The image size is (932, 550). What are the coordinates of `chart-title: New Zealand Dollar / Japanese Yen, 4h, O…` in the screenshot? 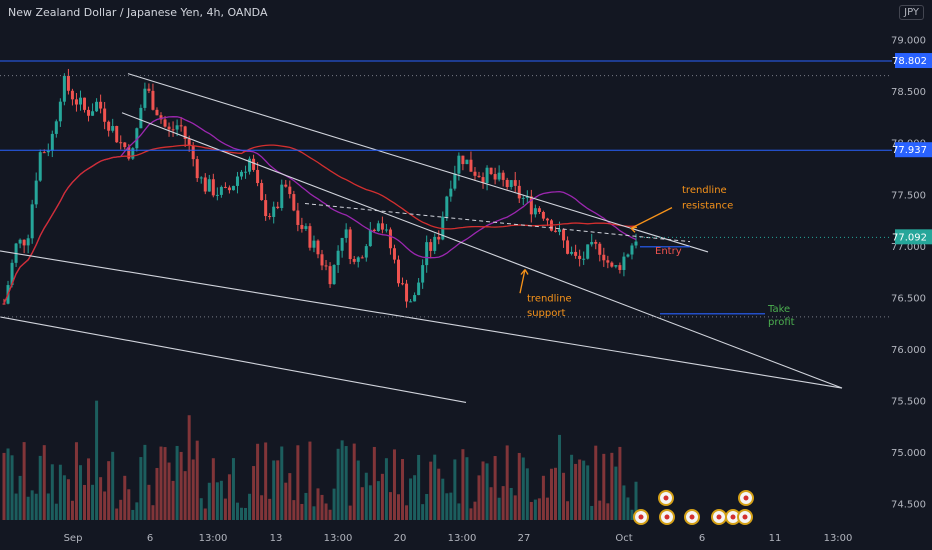 It's located at (138, 12).